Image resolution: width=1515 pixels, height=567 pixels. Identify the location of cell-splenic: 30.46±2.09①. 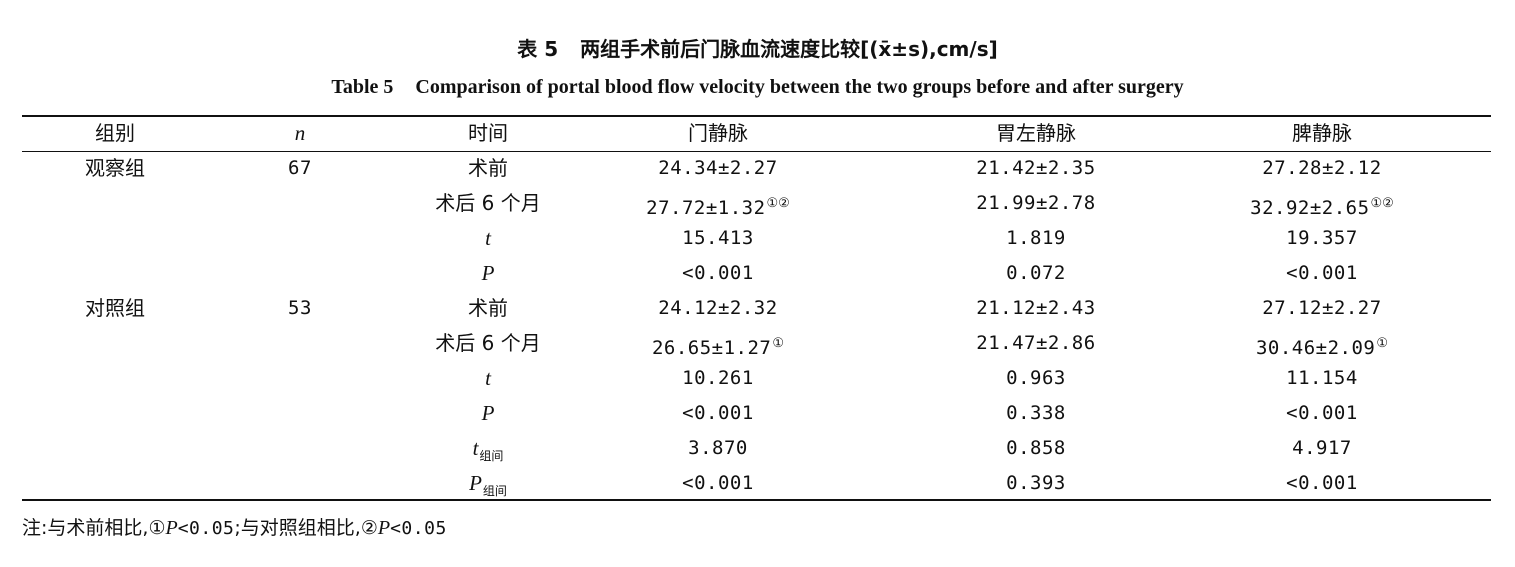
(1322, 343).